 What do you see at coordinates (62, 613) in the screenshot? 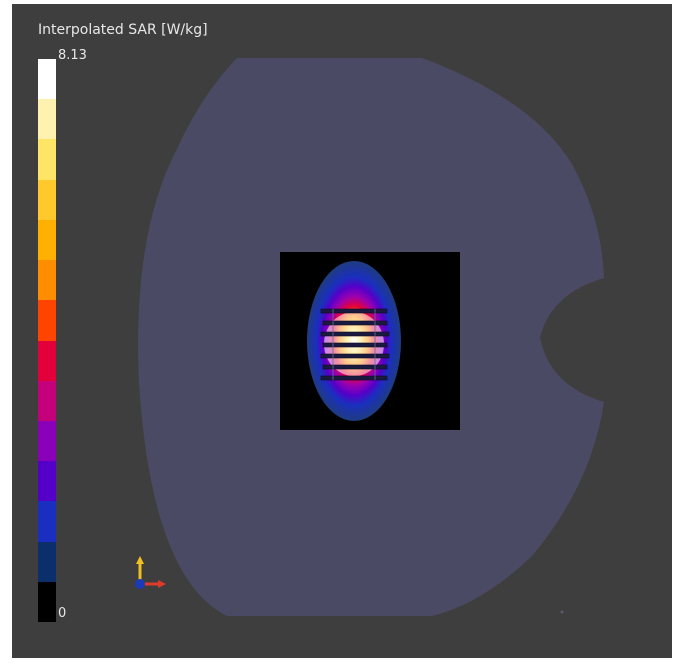
I see `legend-min-label: 0` at bounding box center [62, 613].